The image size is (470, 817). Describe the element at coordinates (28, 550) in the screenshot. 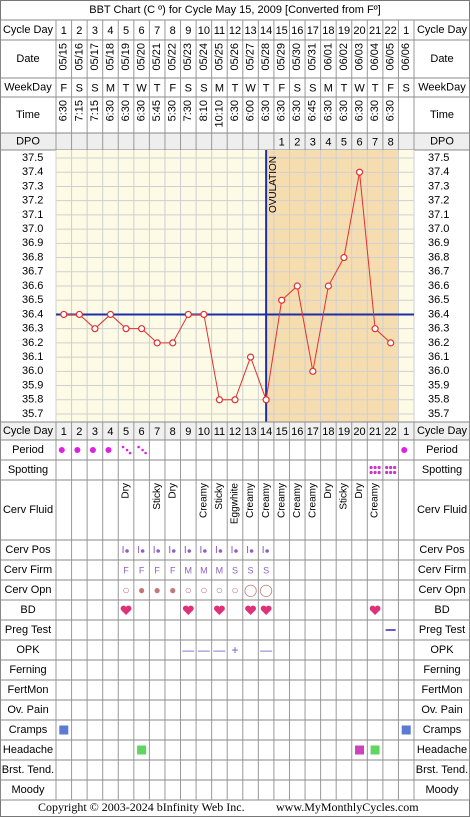

I see `row-label: Cerv Pos` at that location.